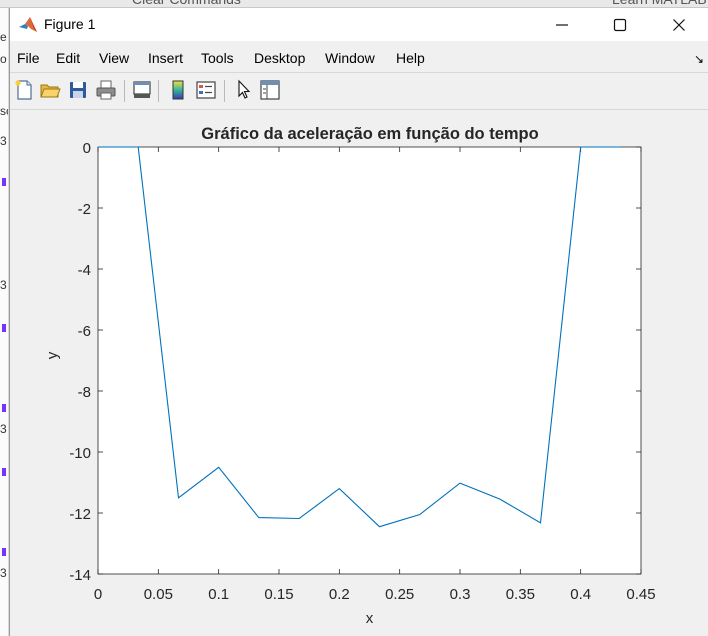  Describe the element at coordinates (84, 270) in the screenshot. I see `y-tick-label: -4` at that location.